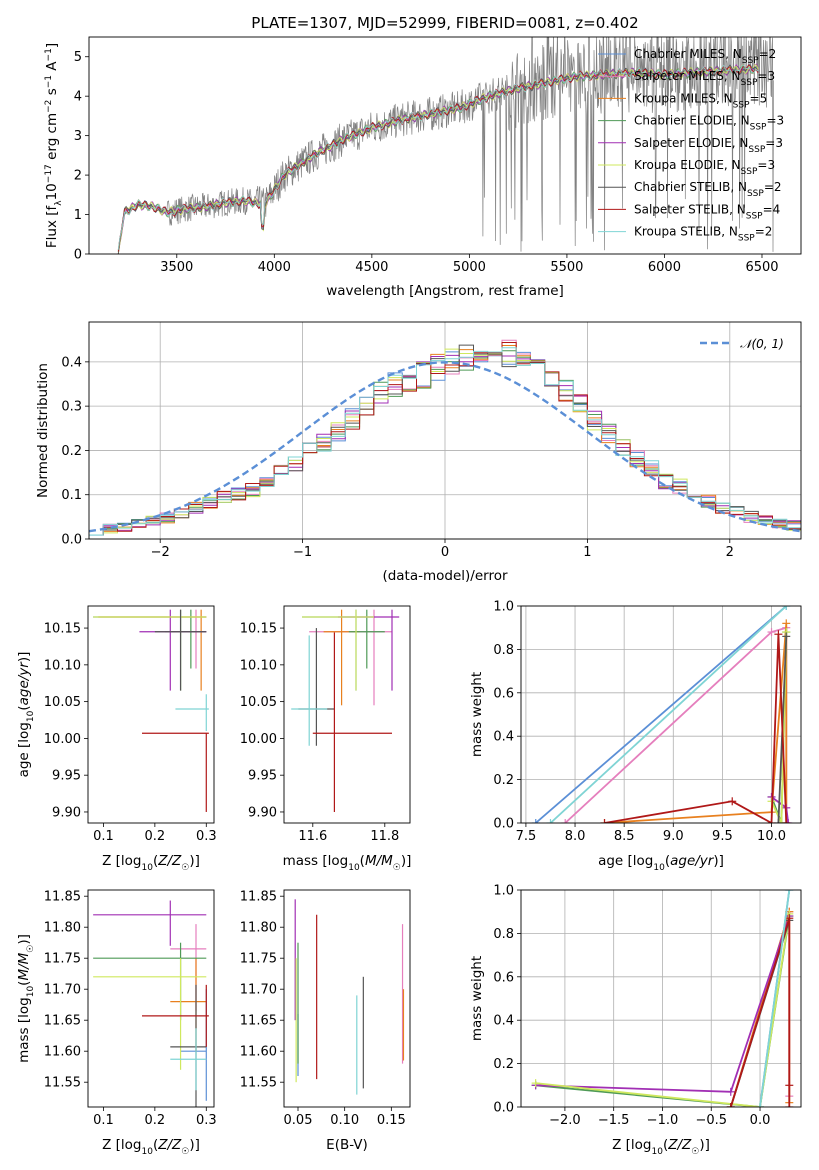  Describe the element at coordinates (312, 836) in the screenshot. I see `x-tick-label: 11.6` at that location.